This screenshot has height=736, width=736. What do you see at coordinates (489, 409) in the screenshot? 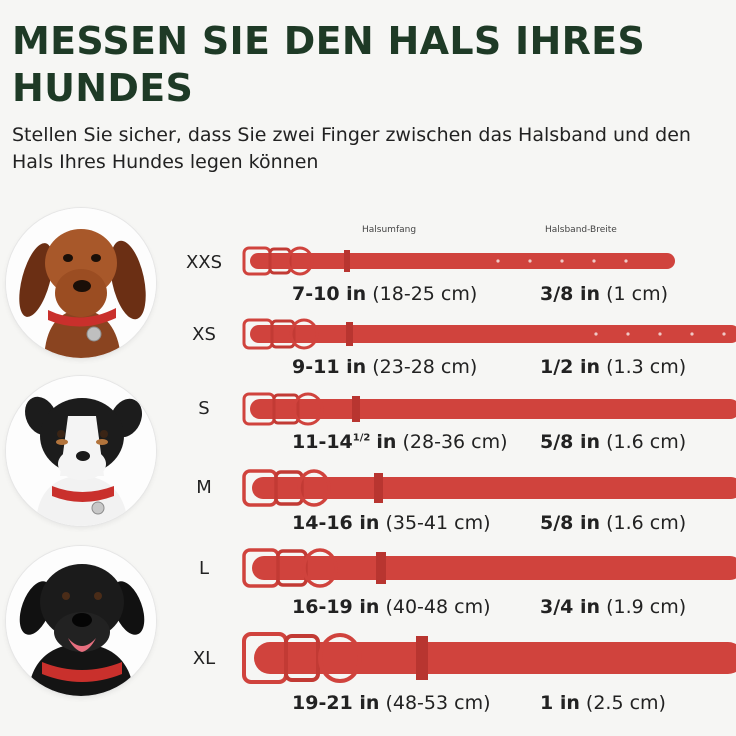
I see `collar-s-illustration` at bounding box center [489, 409].